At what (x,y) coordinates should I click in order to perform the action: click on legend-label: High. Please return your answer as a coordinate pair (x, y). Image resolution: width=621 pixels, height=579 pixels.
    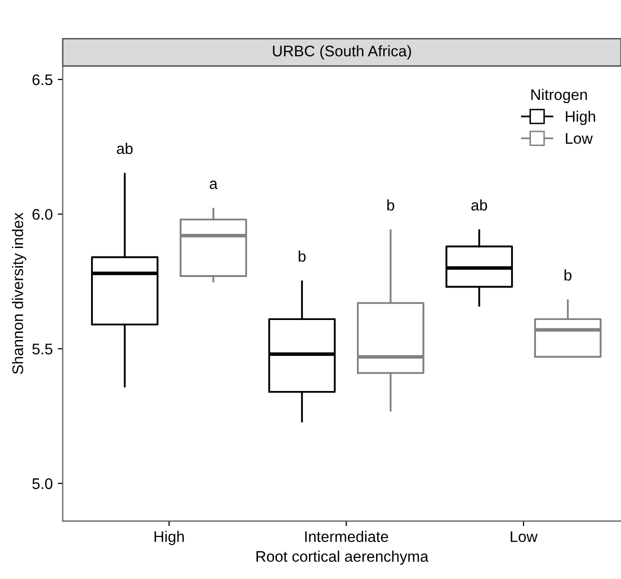
    Looking at the image, I should click on (581, 117).